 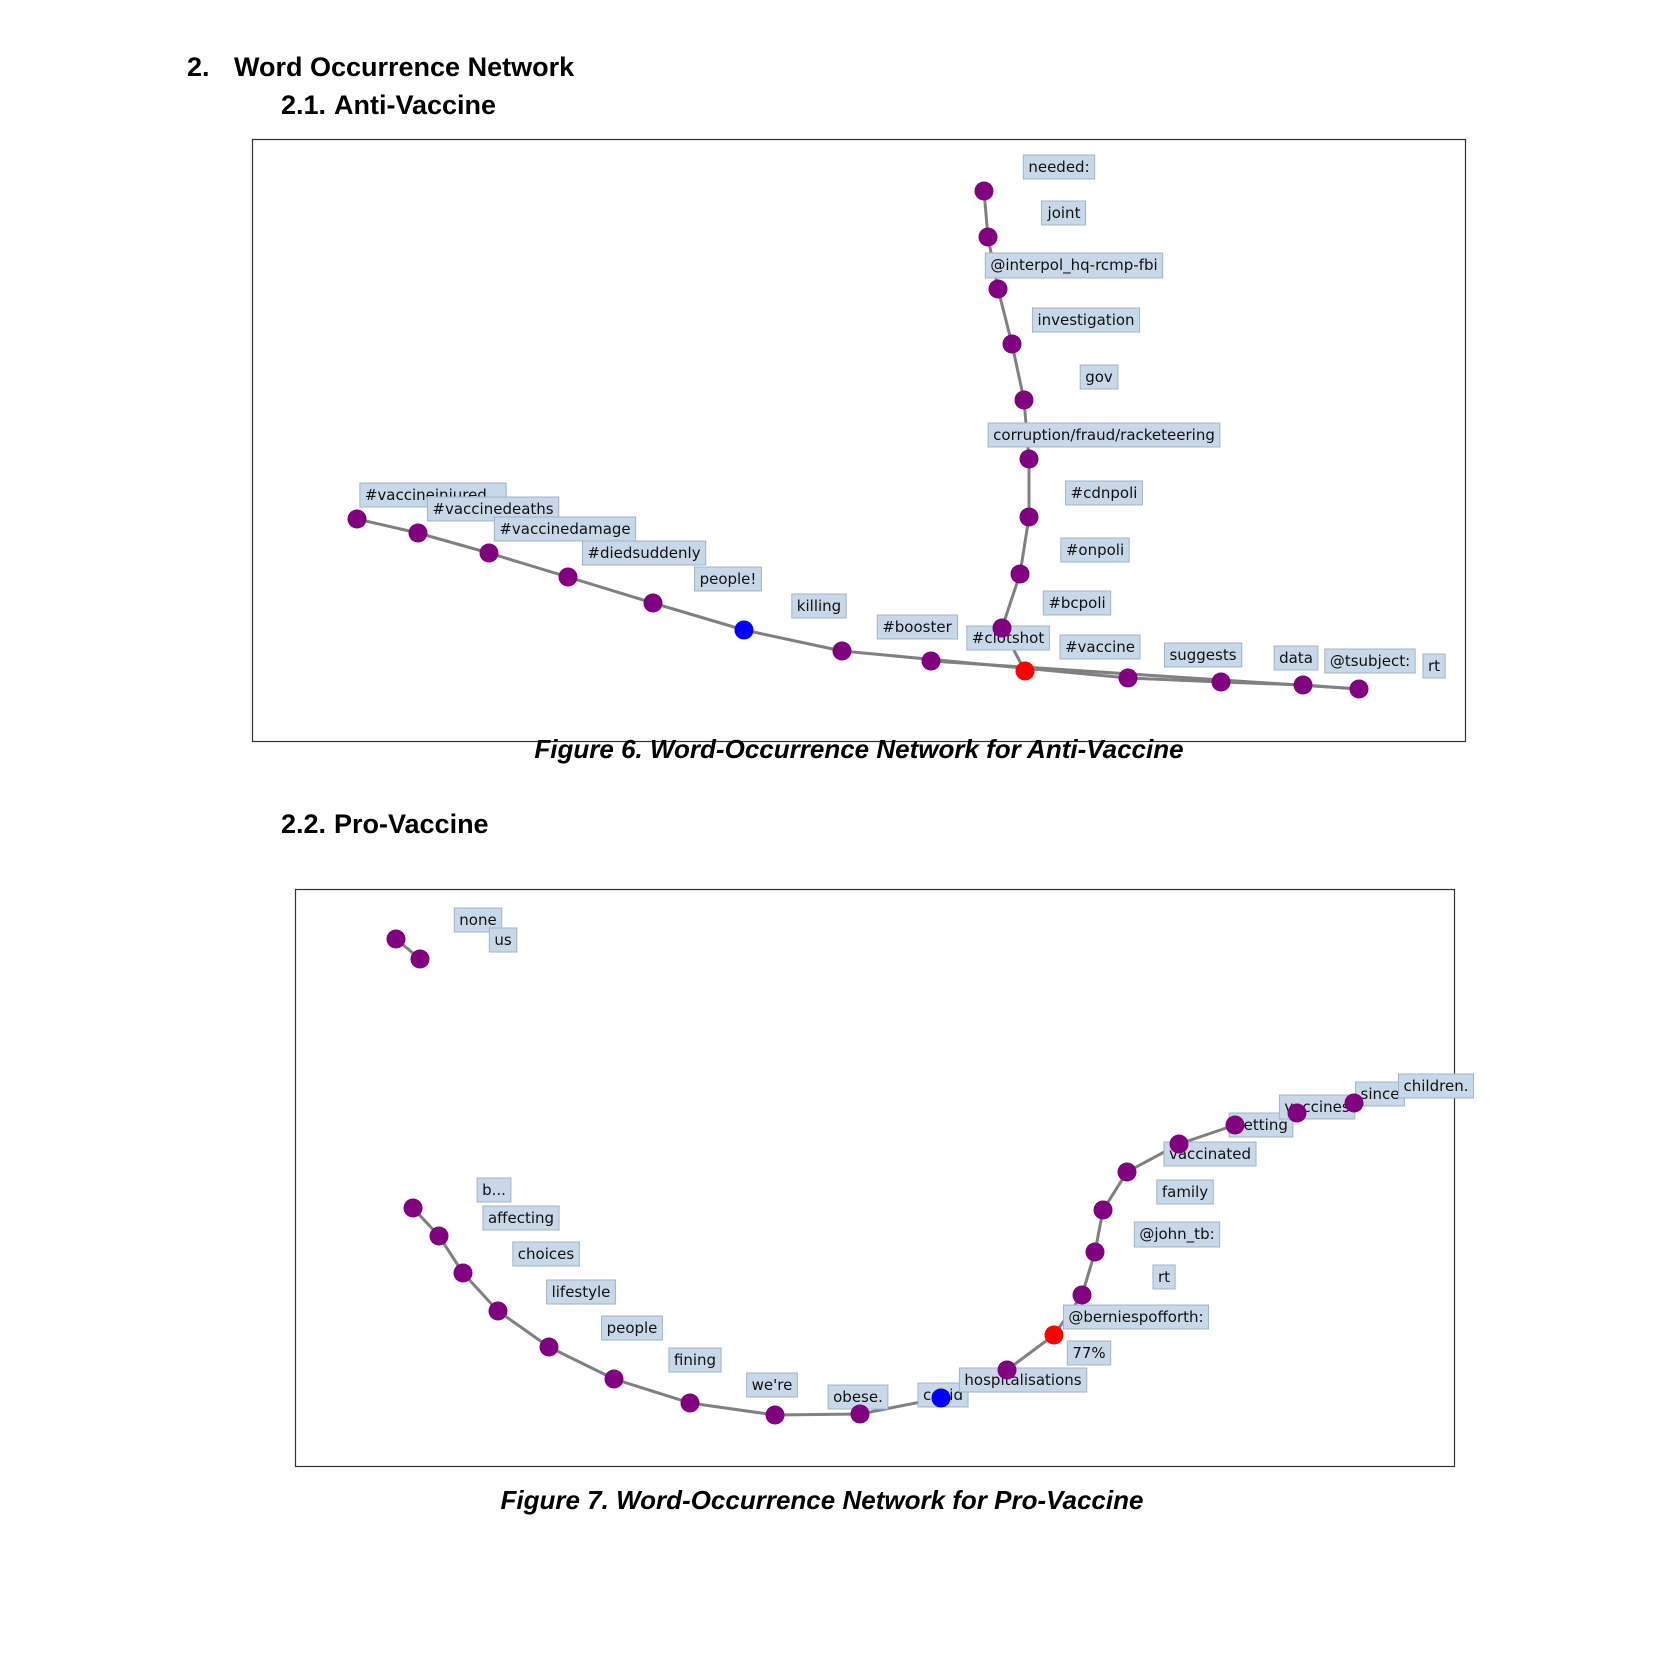 I want to click on label-text: @interpol_hq-rcmp-fbi, so click(x=1073, y=265).